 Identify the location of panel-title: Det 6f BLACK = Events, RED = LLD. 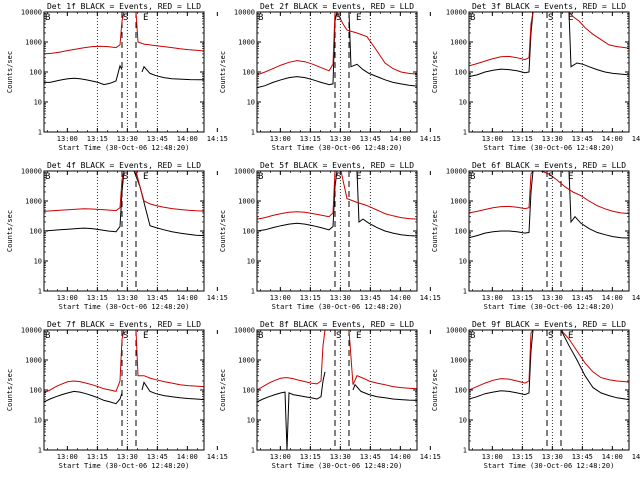
(549, 165).